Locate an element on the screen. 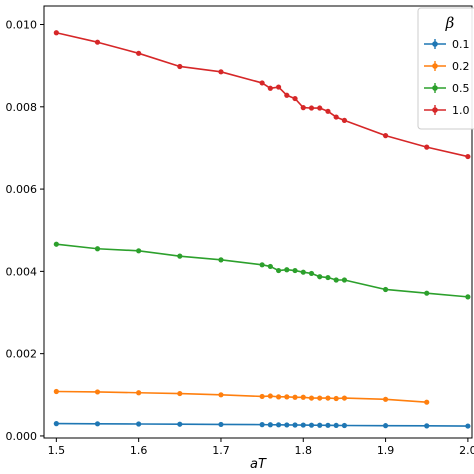  legend-entry: 0.1 is located at coordinates (447, 44).